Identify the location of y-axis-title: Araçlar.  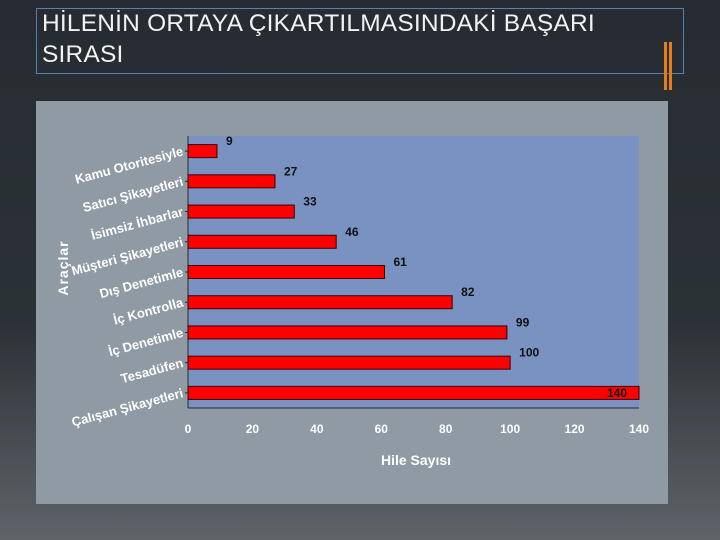
(63, 267).